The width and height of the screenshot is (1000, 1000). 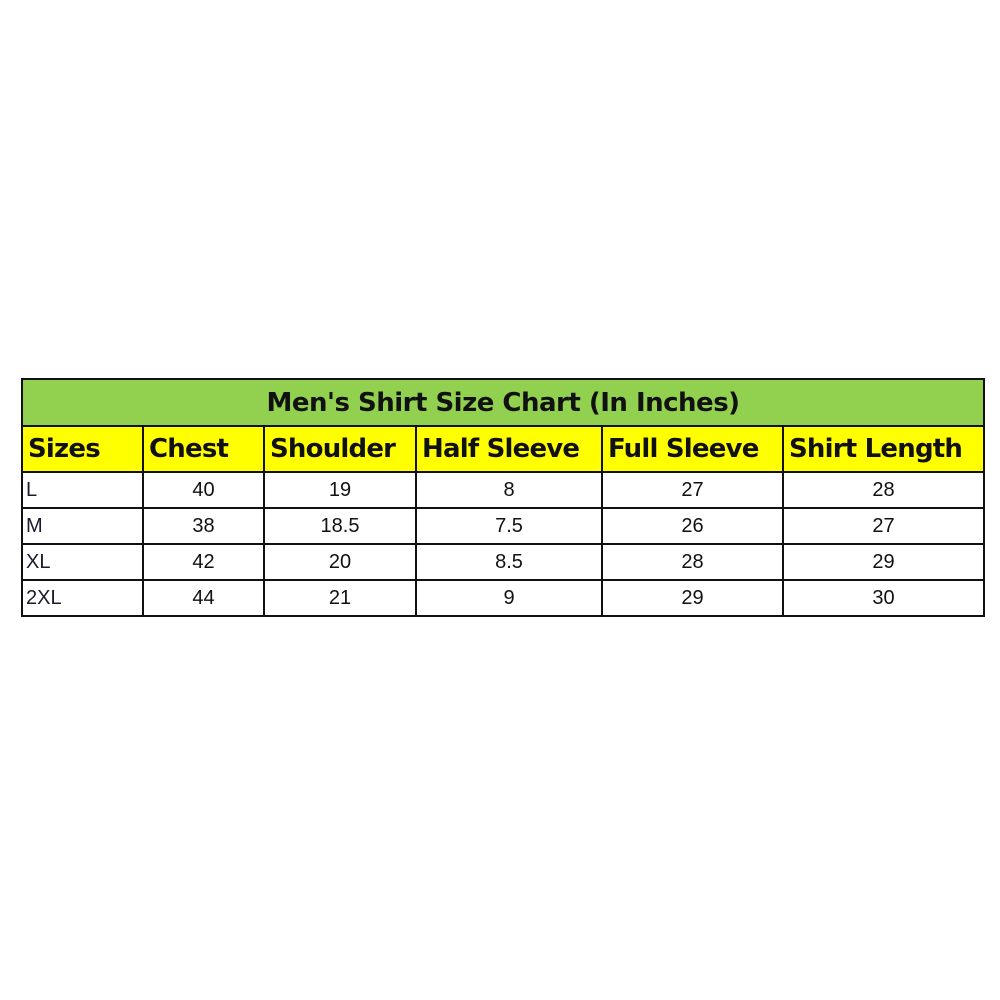 What do you see at coordinates (82, 598) in the screenshot?
I see `cell-size: 2XL` at bounding box center [82, 598].